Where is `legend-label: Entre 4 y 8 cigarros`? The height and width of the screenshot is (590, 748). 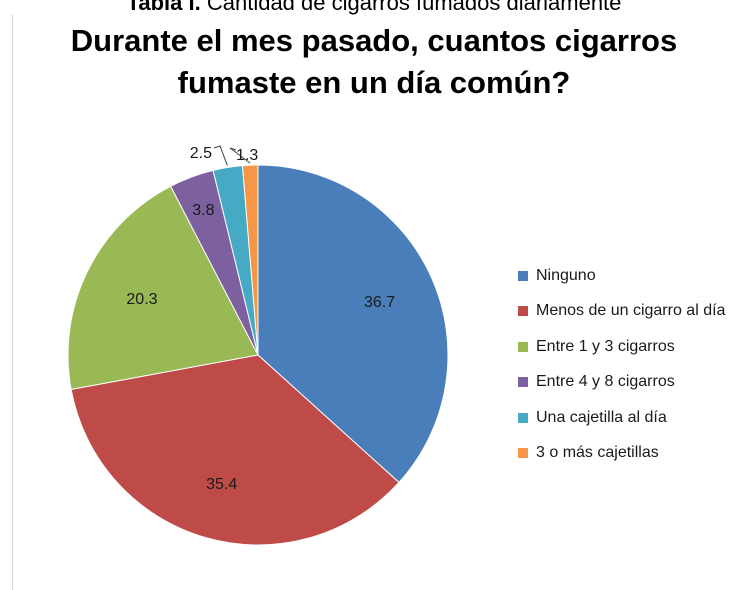 legend-label: Entre 4 y 8 cigarros is located at coordinates (605, 382).